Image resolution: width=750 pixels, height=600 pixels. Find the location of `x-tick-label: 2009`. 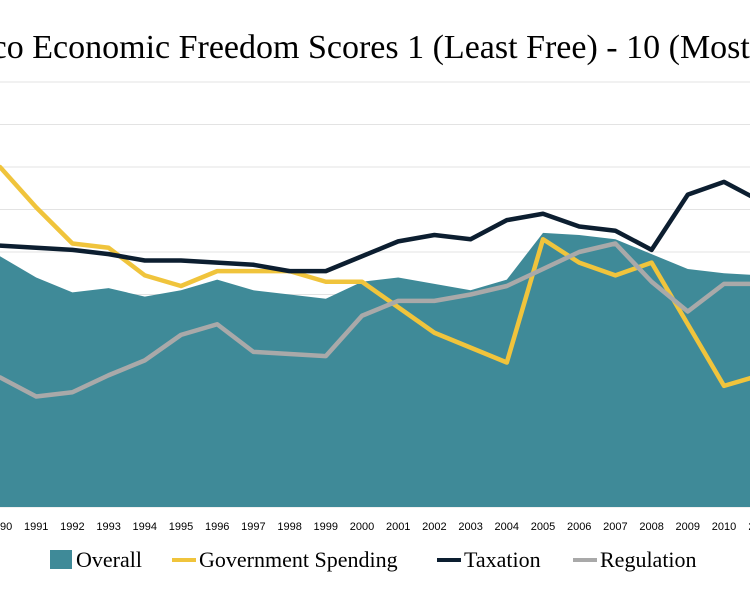

x-tick-label: 2009 is located at coordinates (688, 527).